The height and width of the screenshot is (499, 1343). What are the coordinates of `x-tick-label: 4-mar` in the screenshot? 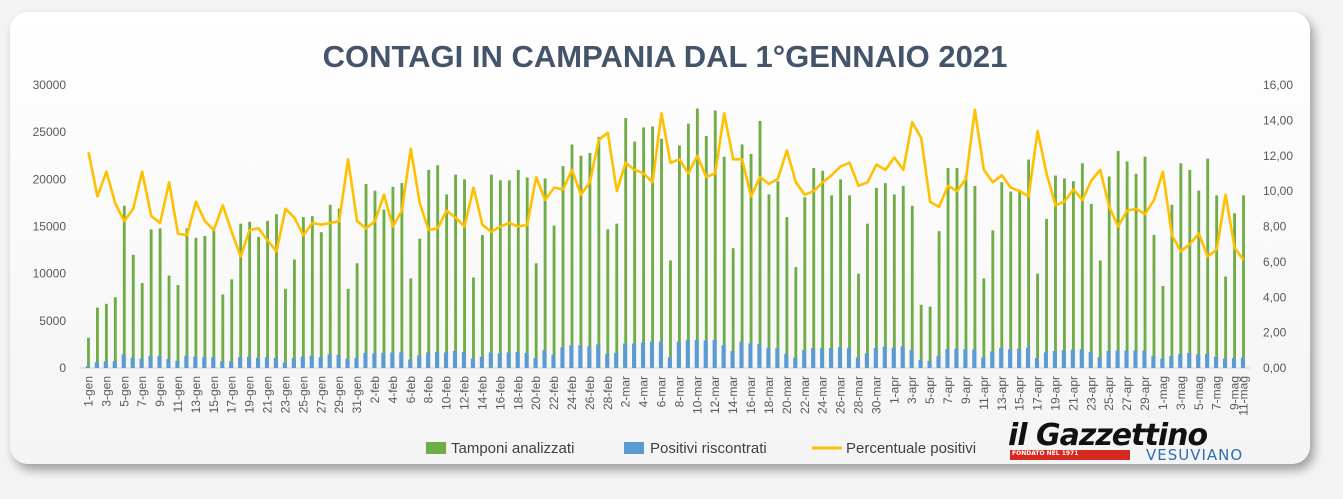 It's located at (644, 391).